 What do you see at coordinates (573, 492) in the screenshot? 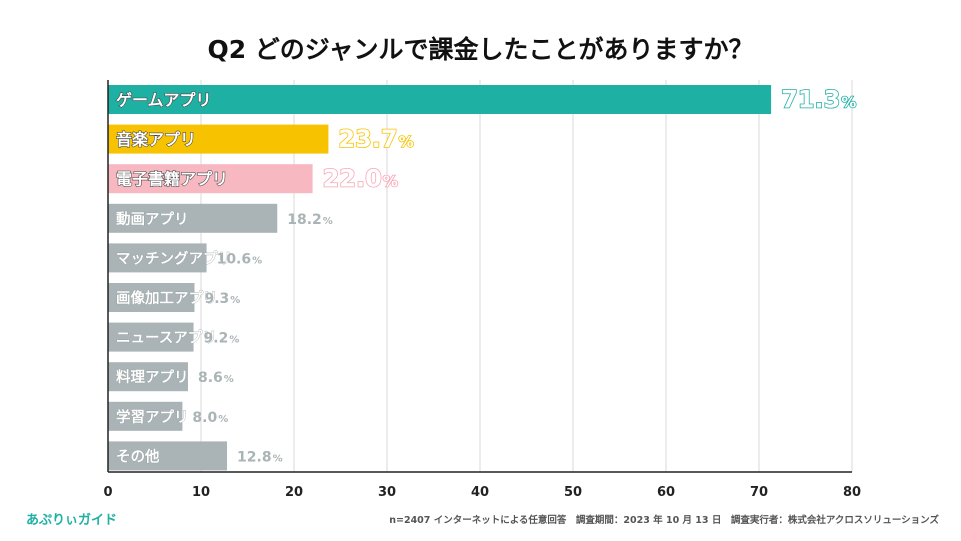
I see `x-tick-label: 50` at bounding box center [573, 492].